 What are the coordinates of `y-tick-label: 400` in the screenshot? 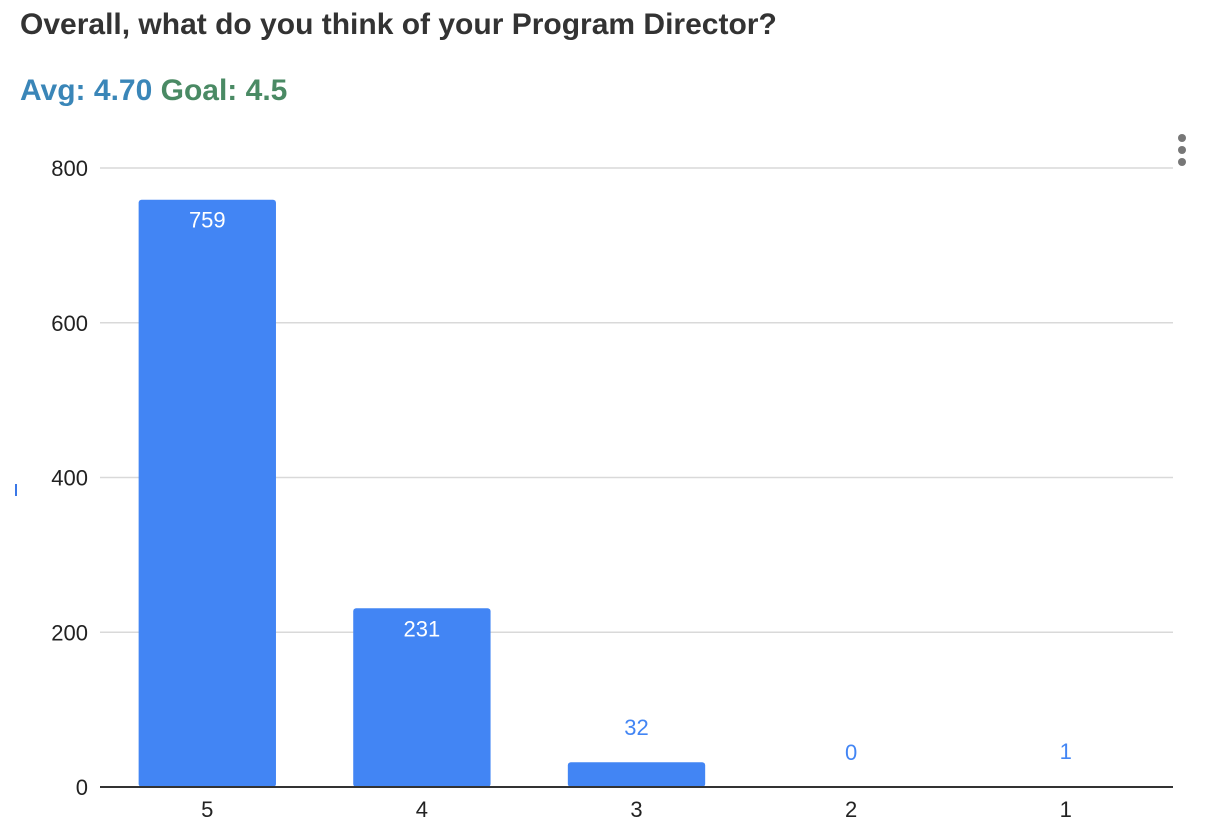 It's located at (69, 478).